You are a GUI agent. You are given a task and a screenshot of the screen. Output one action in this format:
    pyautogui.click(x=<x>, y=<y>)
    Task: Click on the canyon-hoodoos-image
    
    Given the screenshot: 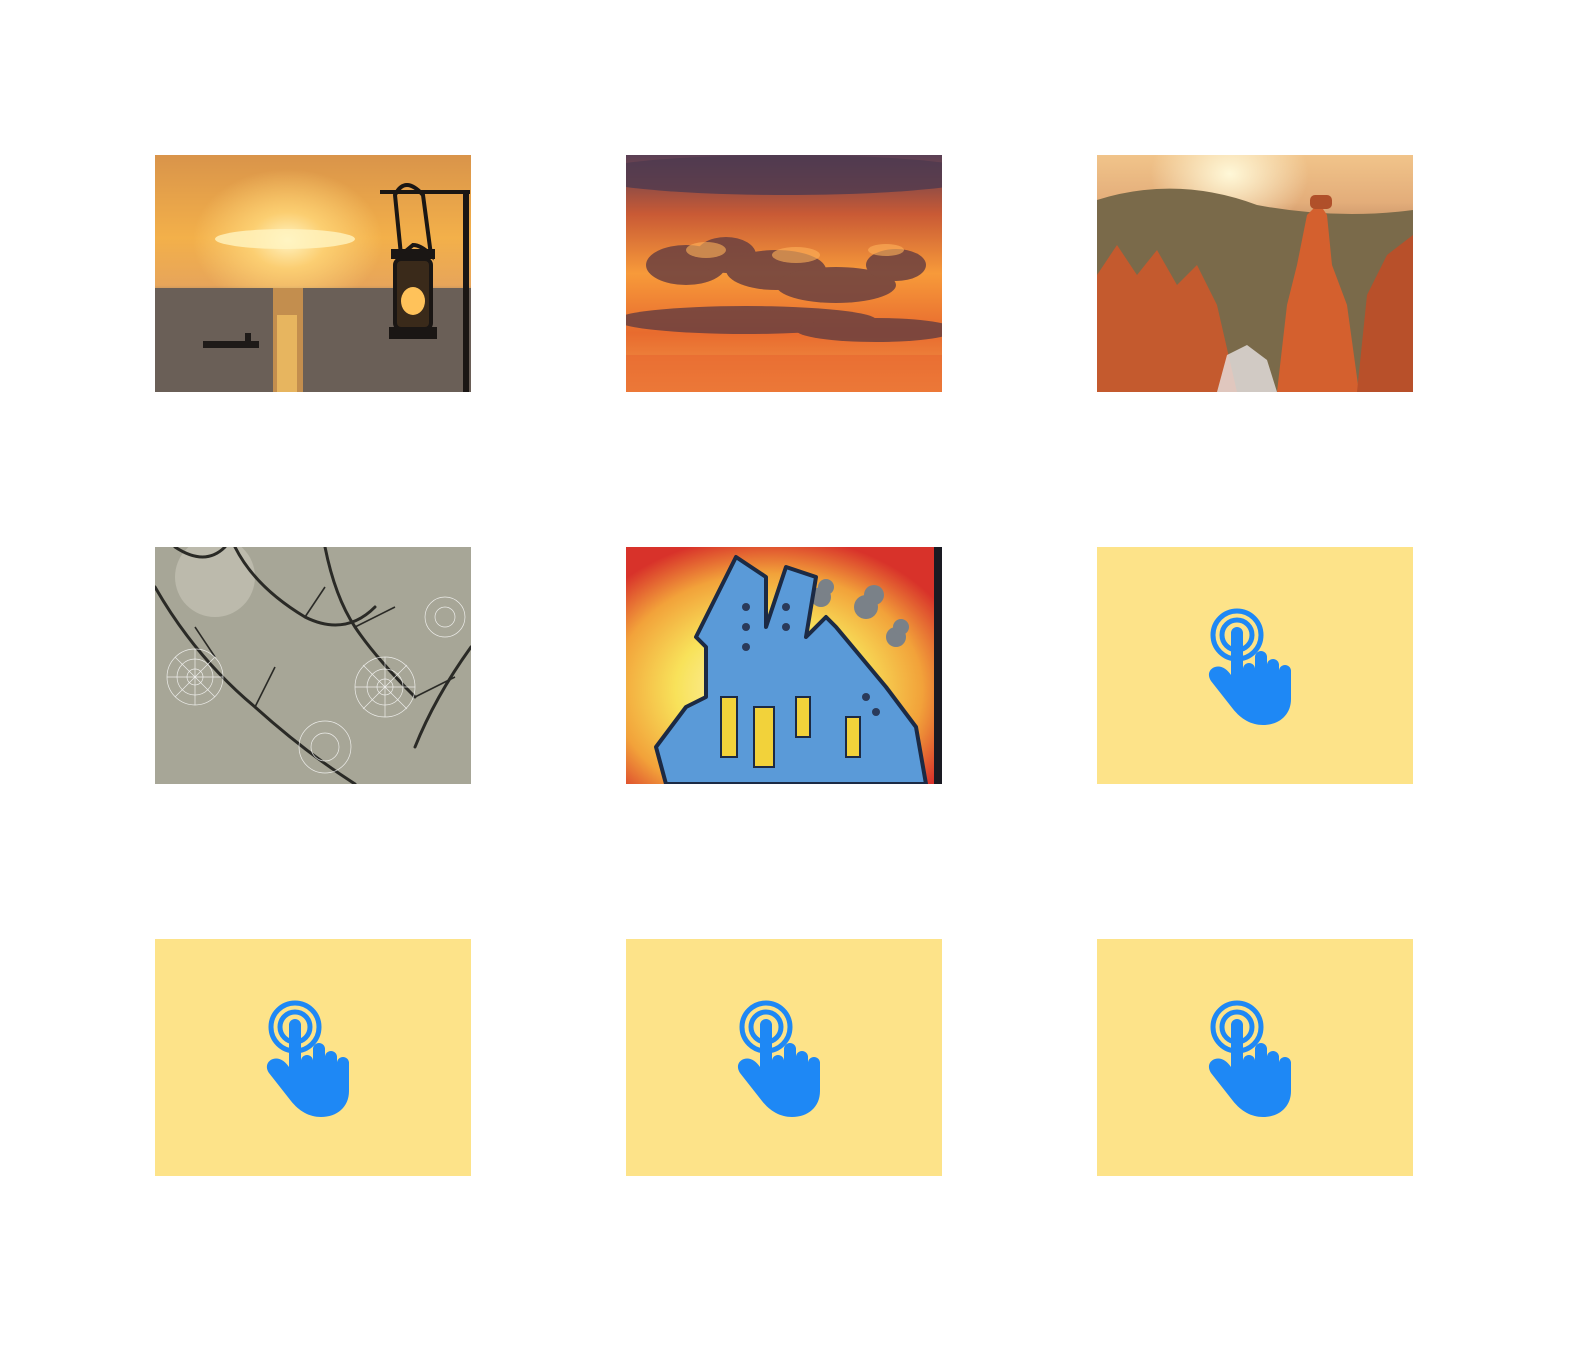 What is the action you would take?
    pyautogui.click(x=1255, y=273)
    